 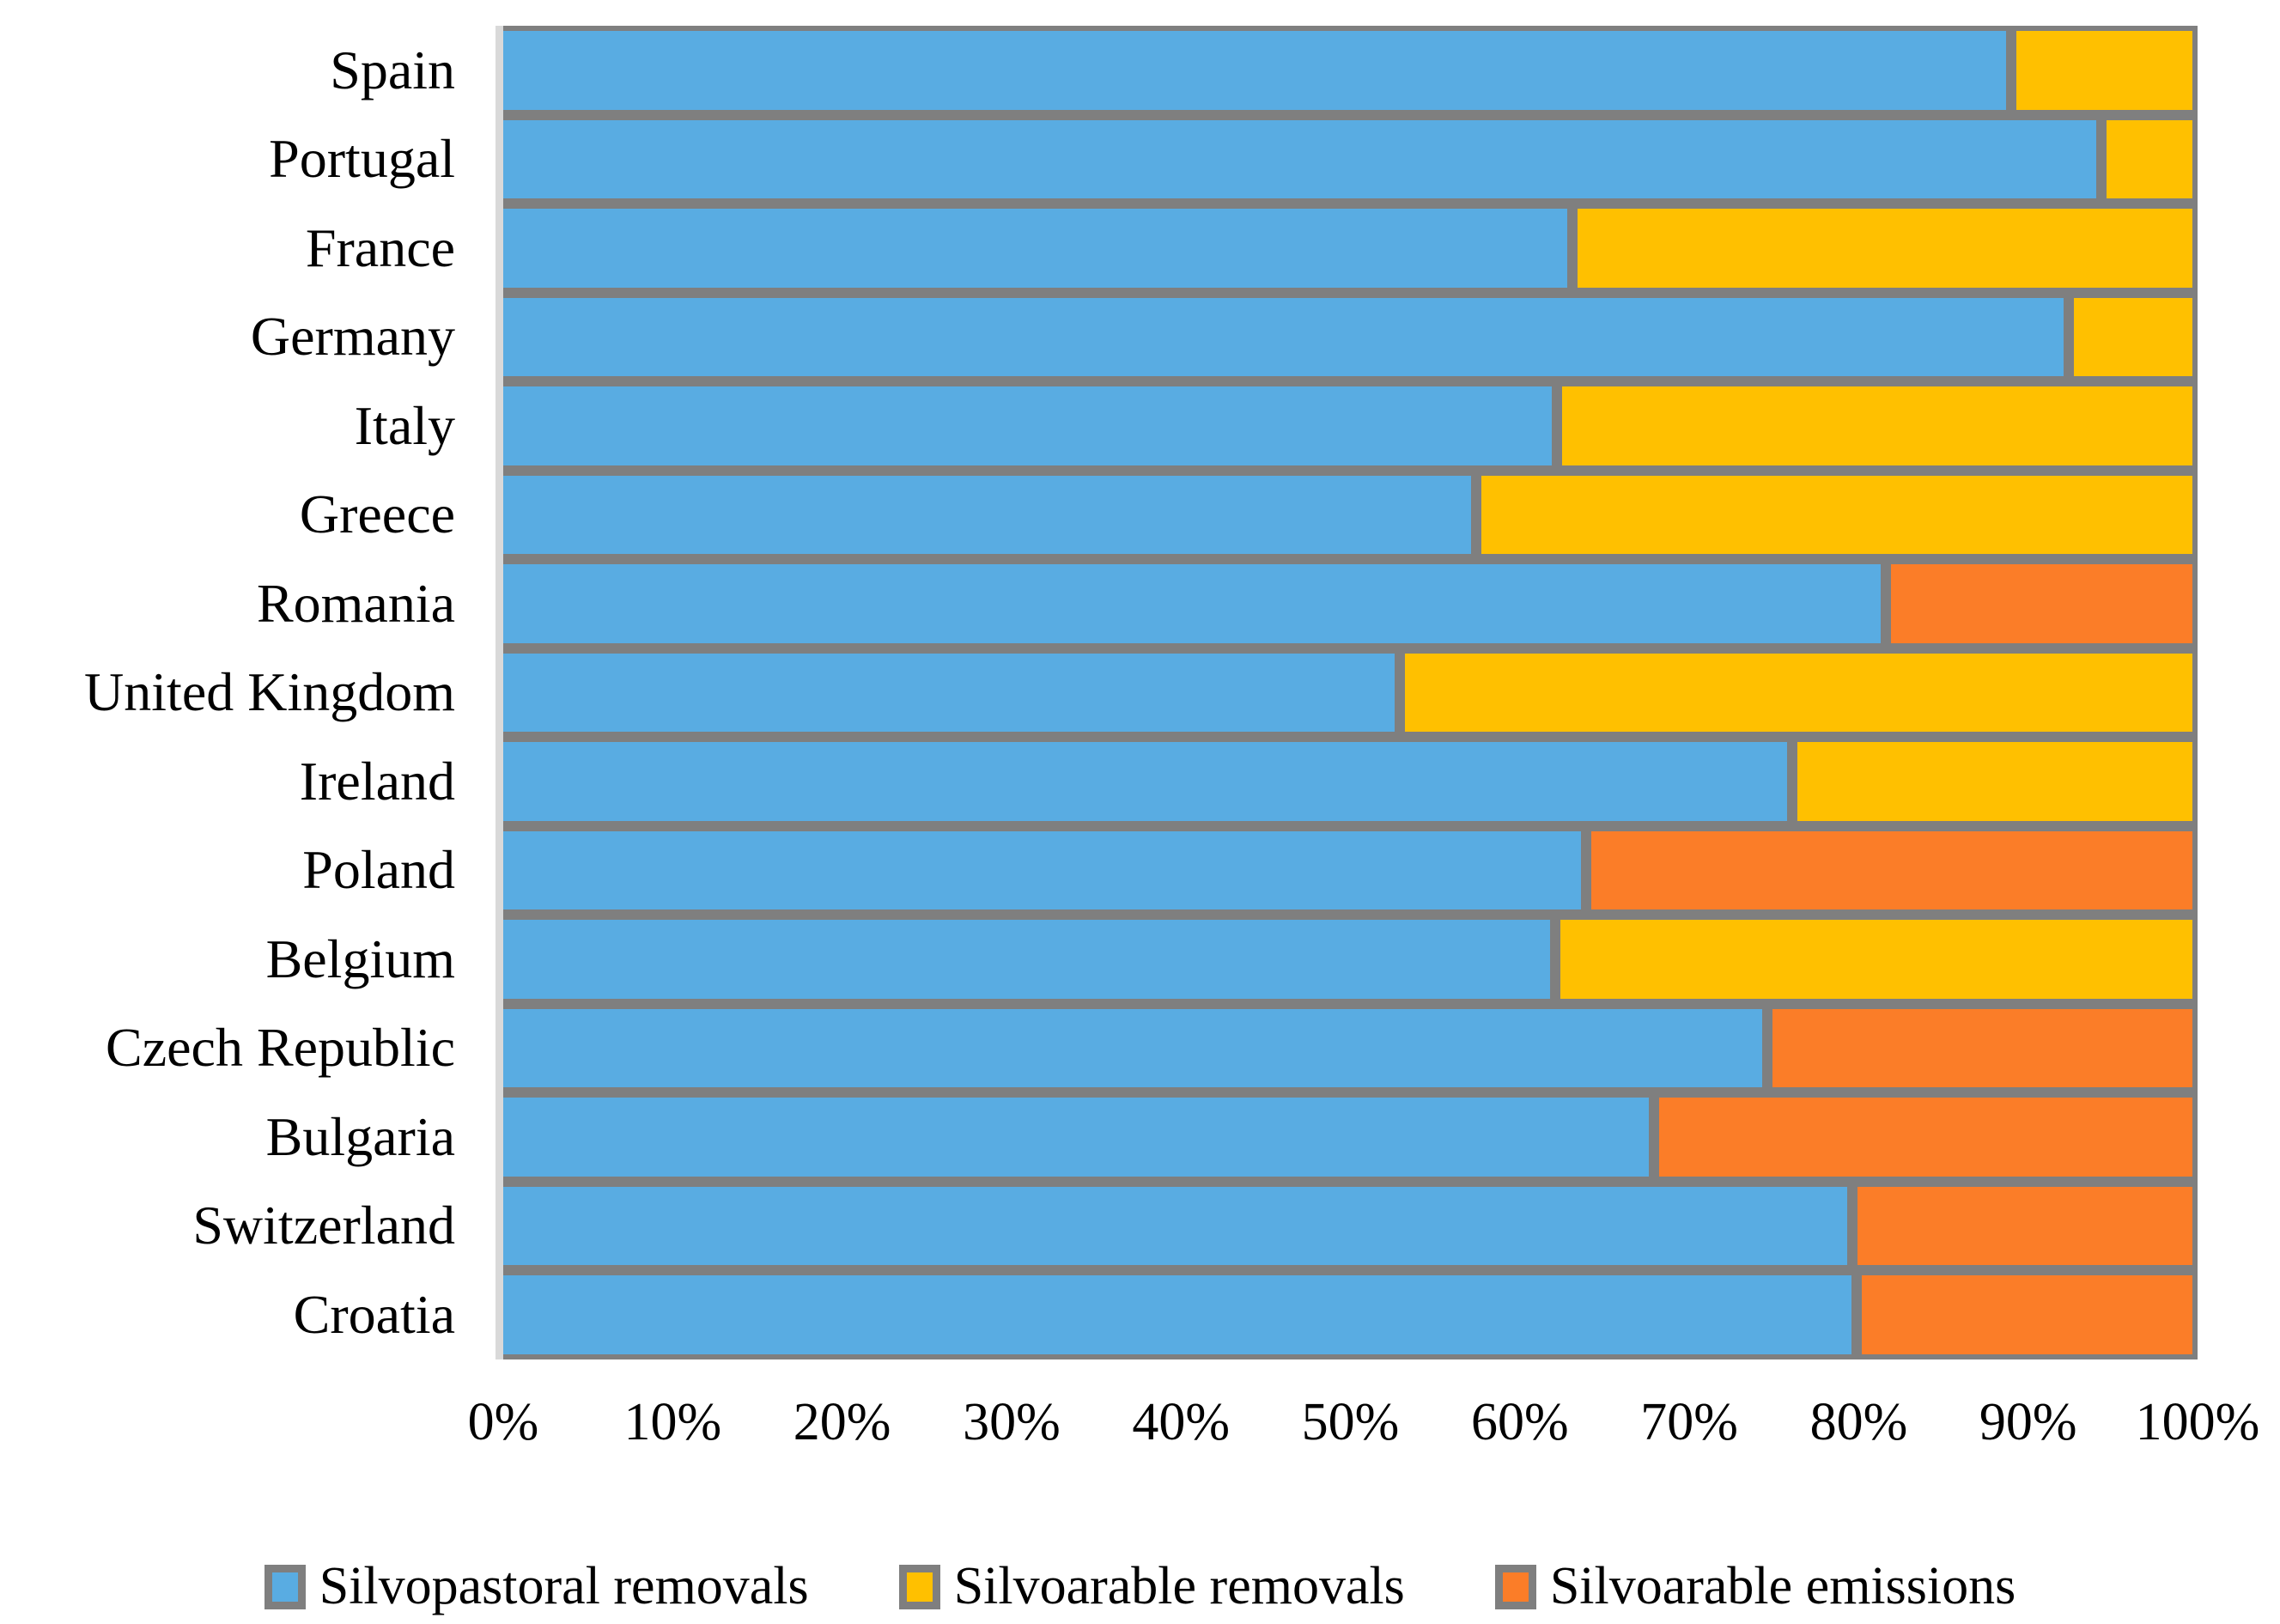 What do you see at coordinates (2197, 1422) in the screenshot?
I see `x-tick-label-100: 100%` at bounding box center [2197, 1422].